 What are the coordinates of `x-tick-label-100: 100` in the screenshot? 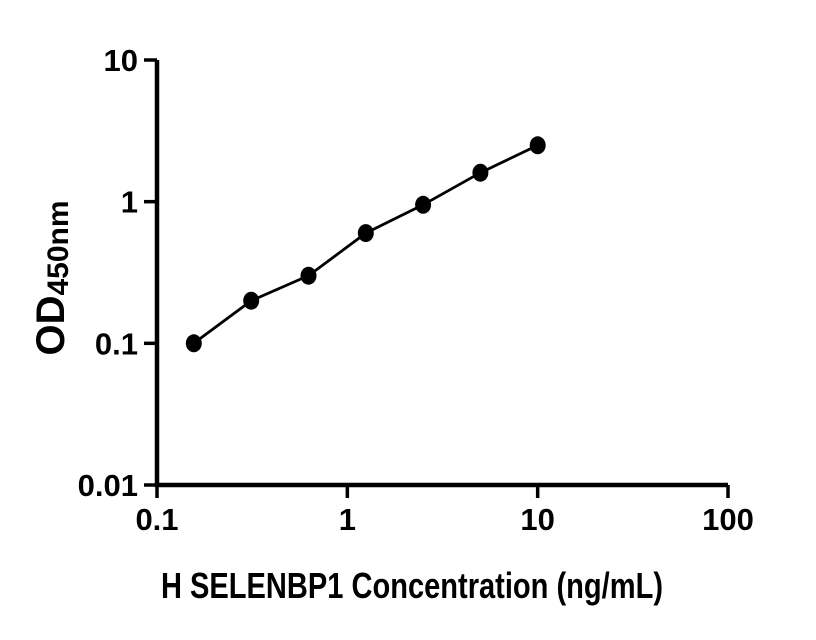 It's located at (728, 519).